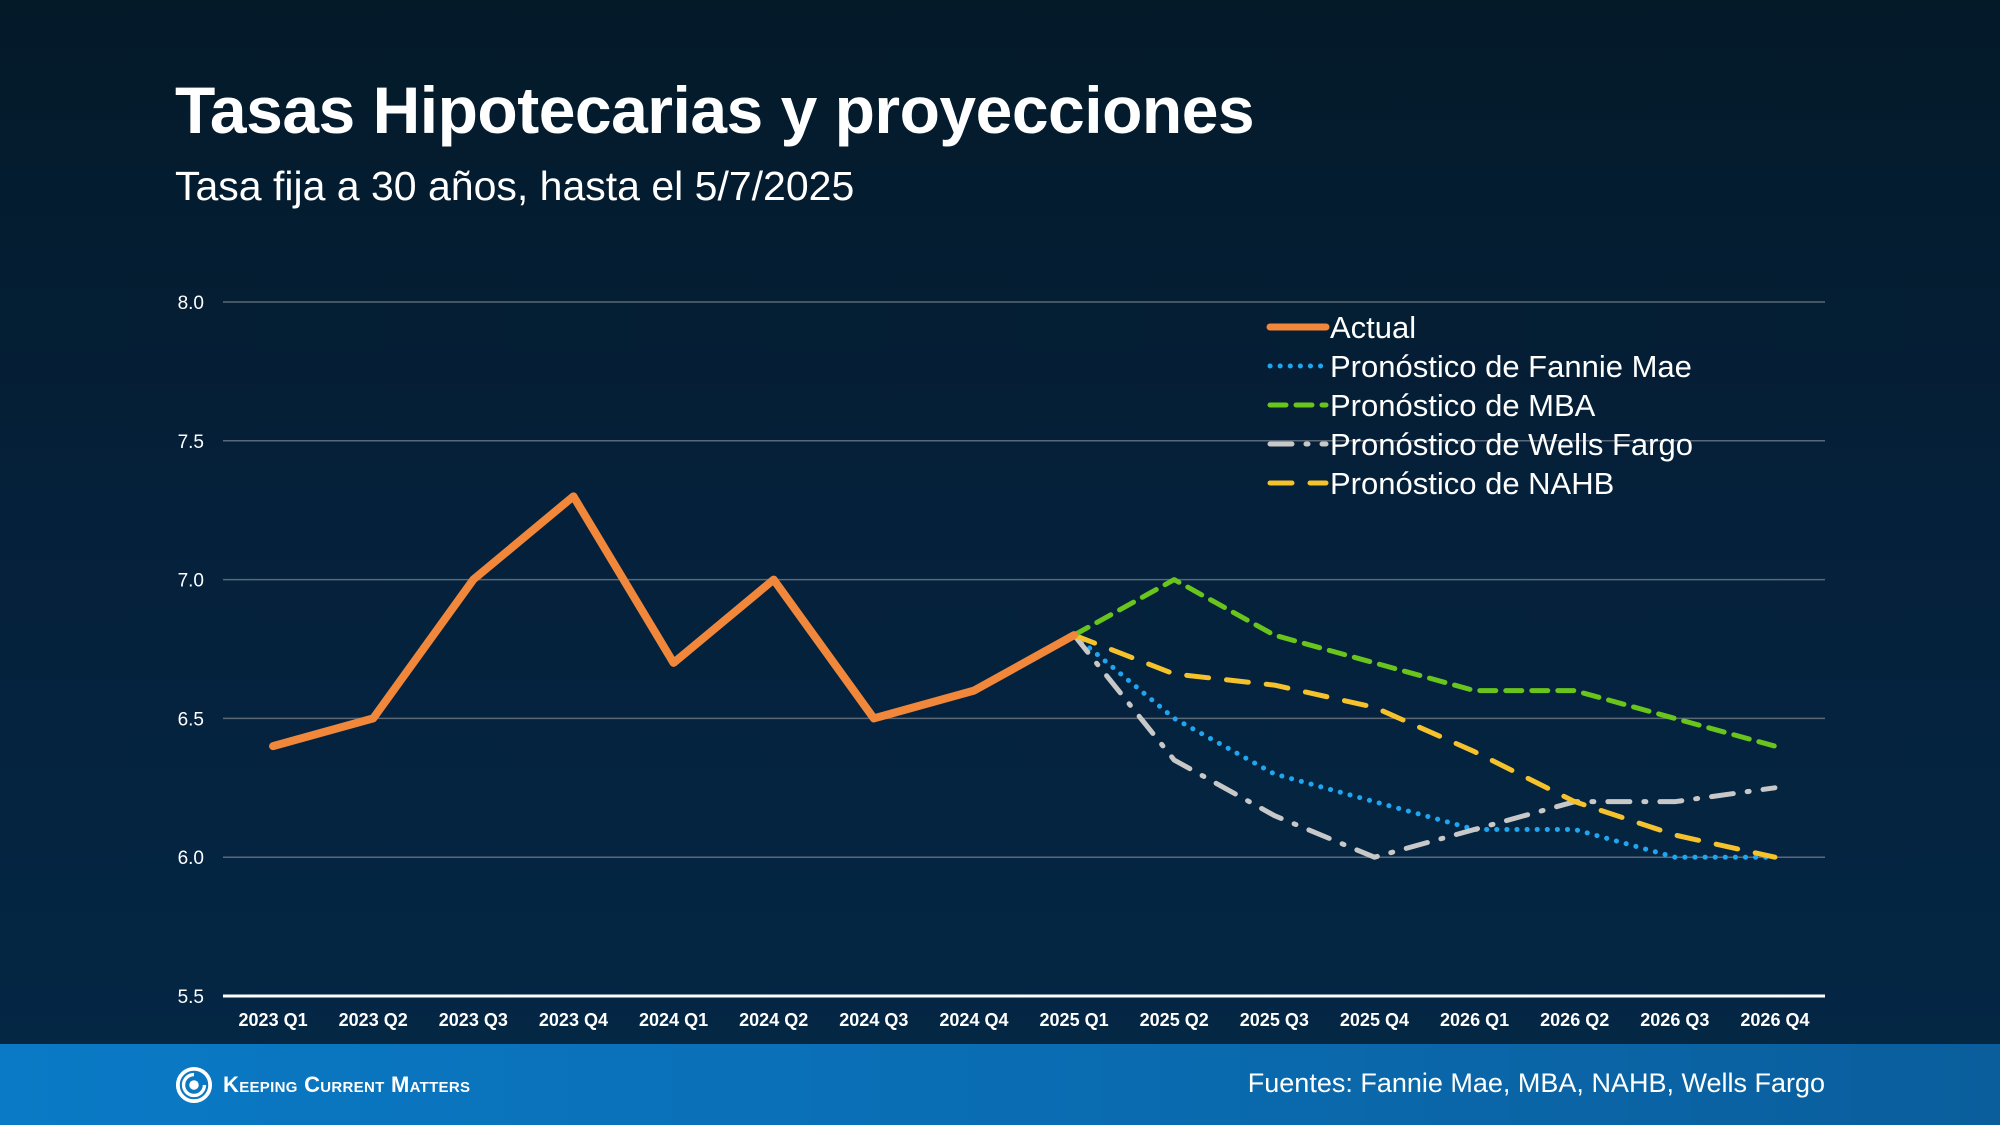 This screenshot has width=2000, height=1125. Describe the element at coordinates (1574, 1020) in the screenshot. I see `x-tick-label: 2026 Q2` at that location.